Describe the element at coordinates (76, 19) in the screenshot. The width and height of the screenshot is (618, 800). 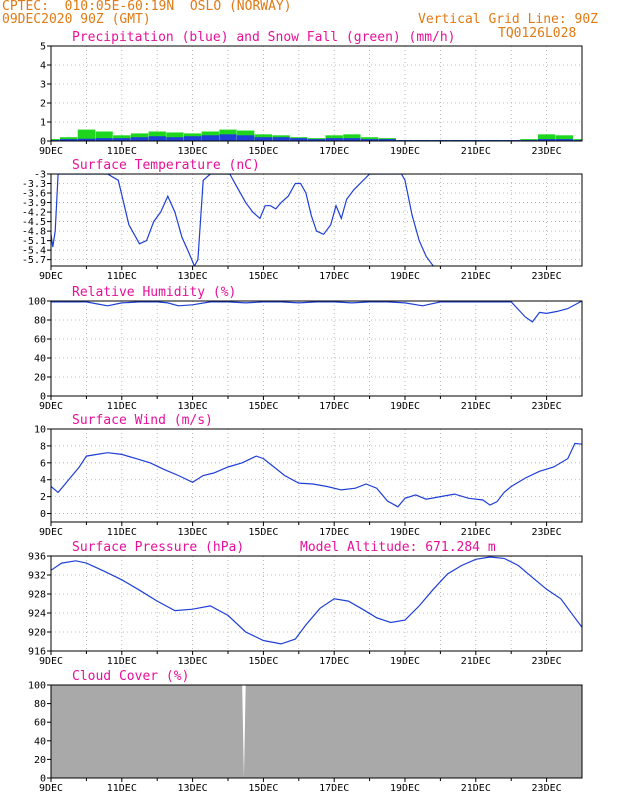
I see `header-date: 09DEC2020 90Z (GMT)` at that location.